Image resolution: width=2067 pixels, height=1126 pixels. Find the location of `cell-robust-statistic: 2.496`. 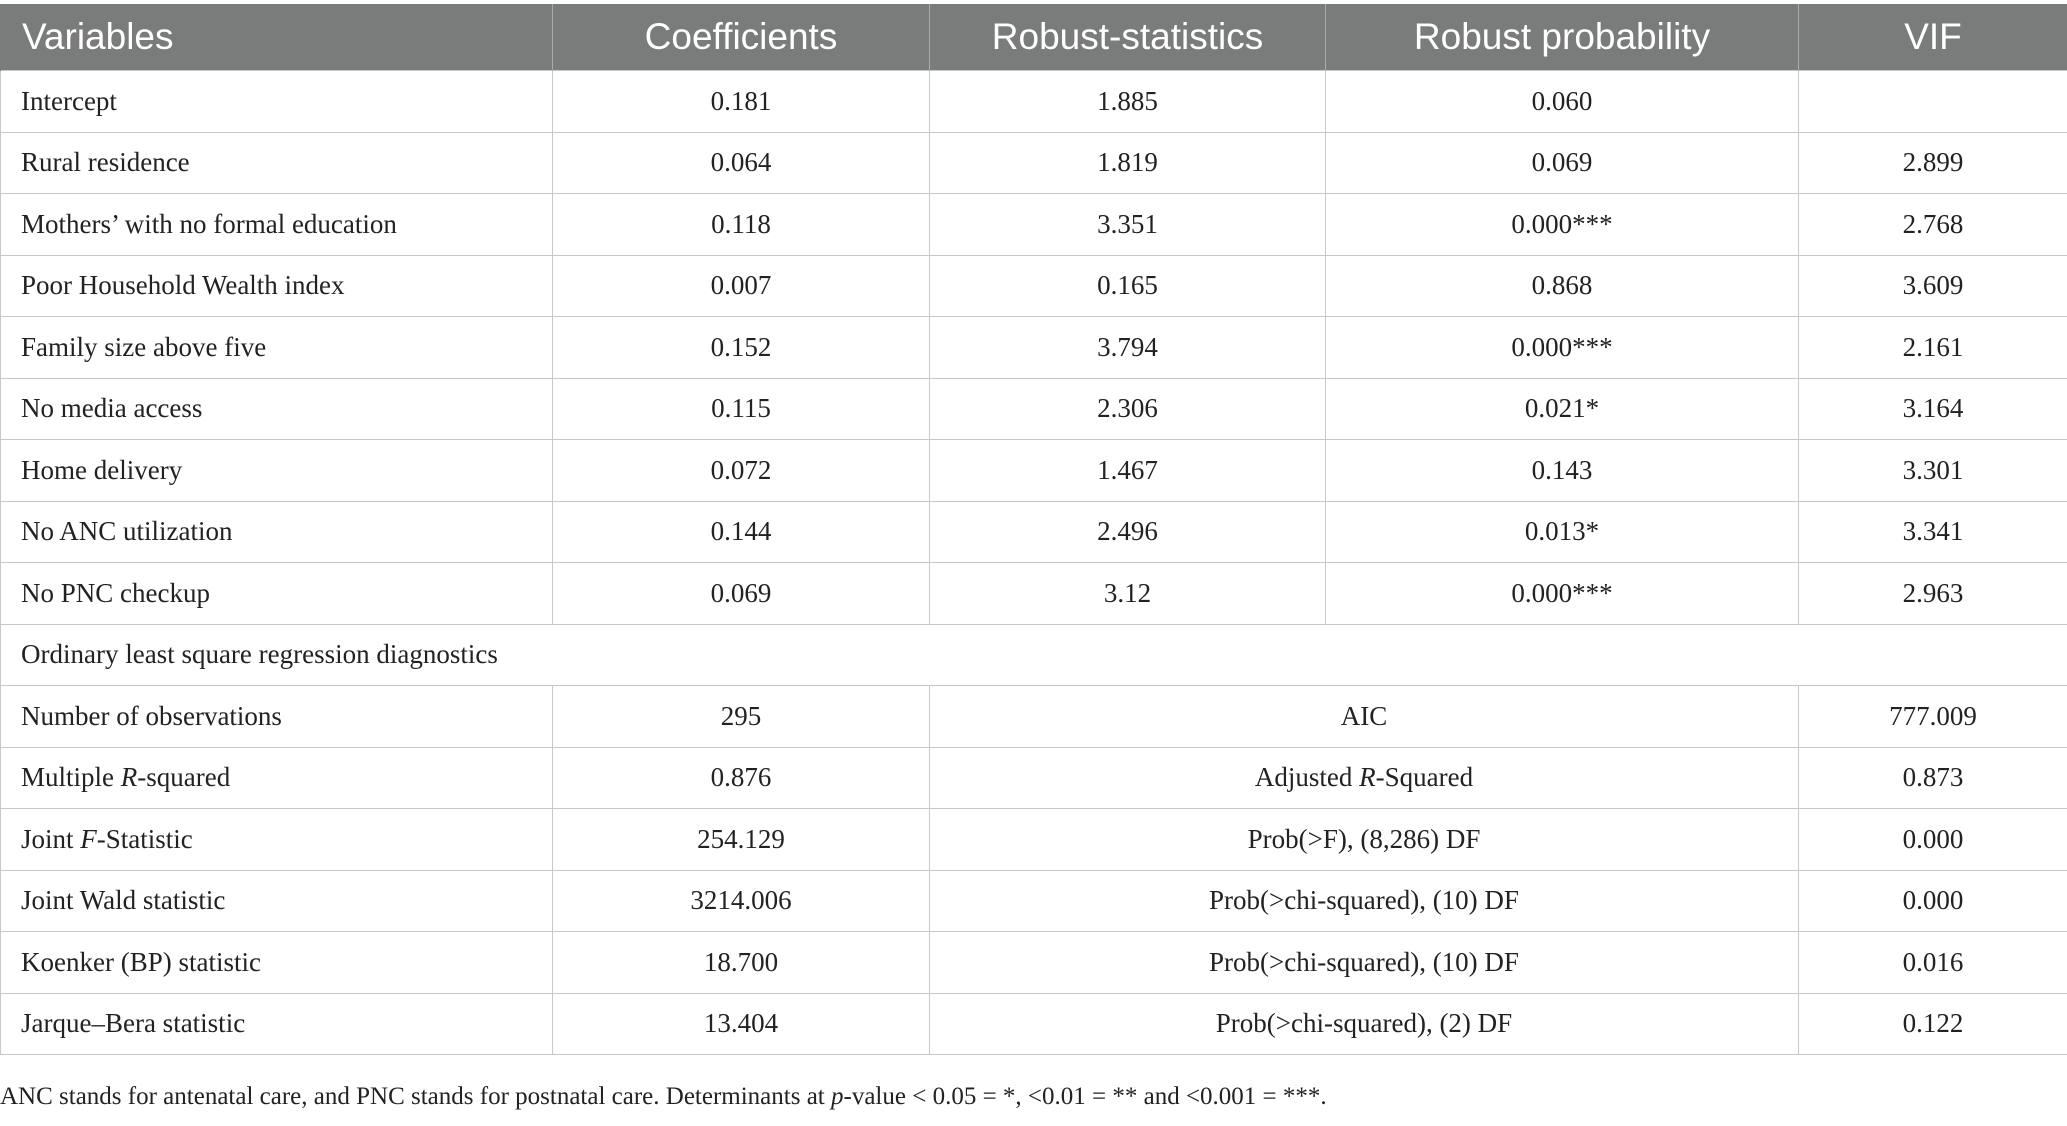

cell-robust-statistic: 2.496 is located at coordinates (1127, 531).